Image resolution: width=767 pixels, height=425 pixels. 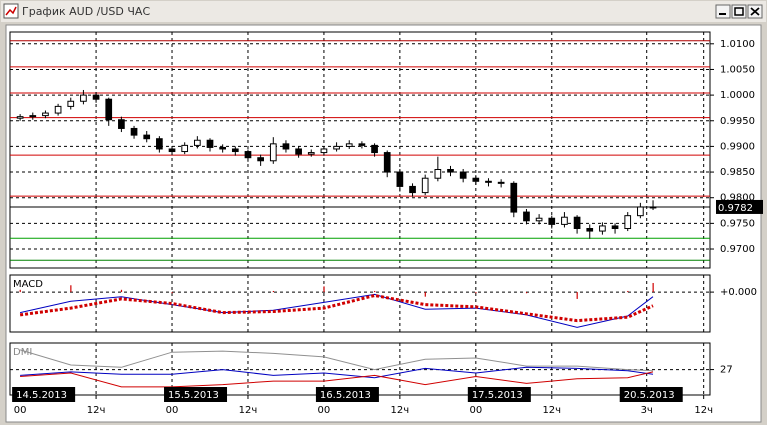 I want to click on y-tick-label: 1.0000, so click(x=737, y=95).